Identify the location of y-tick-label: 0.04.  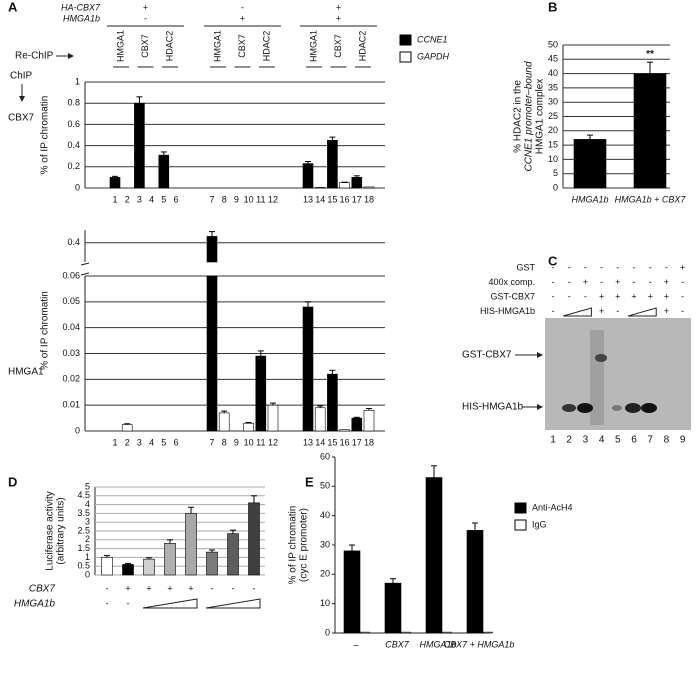
(71, 327).